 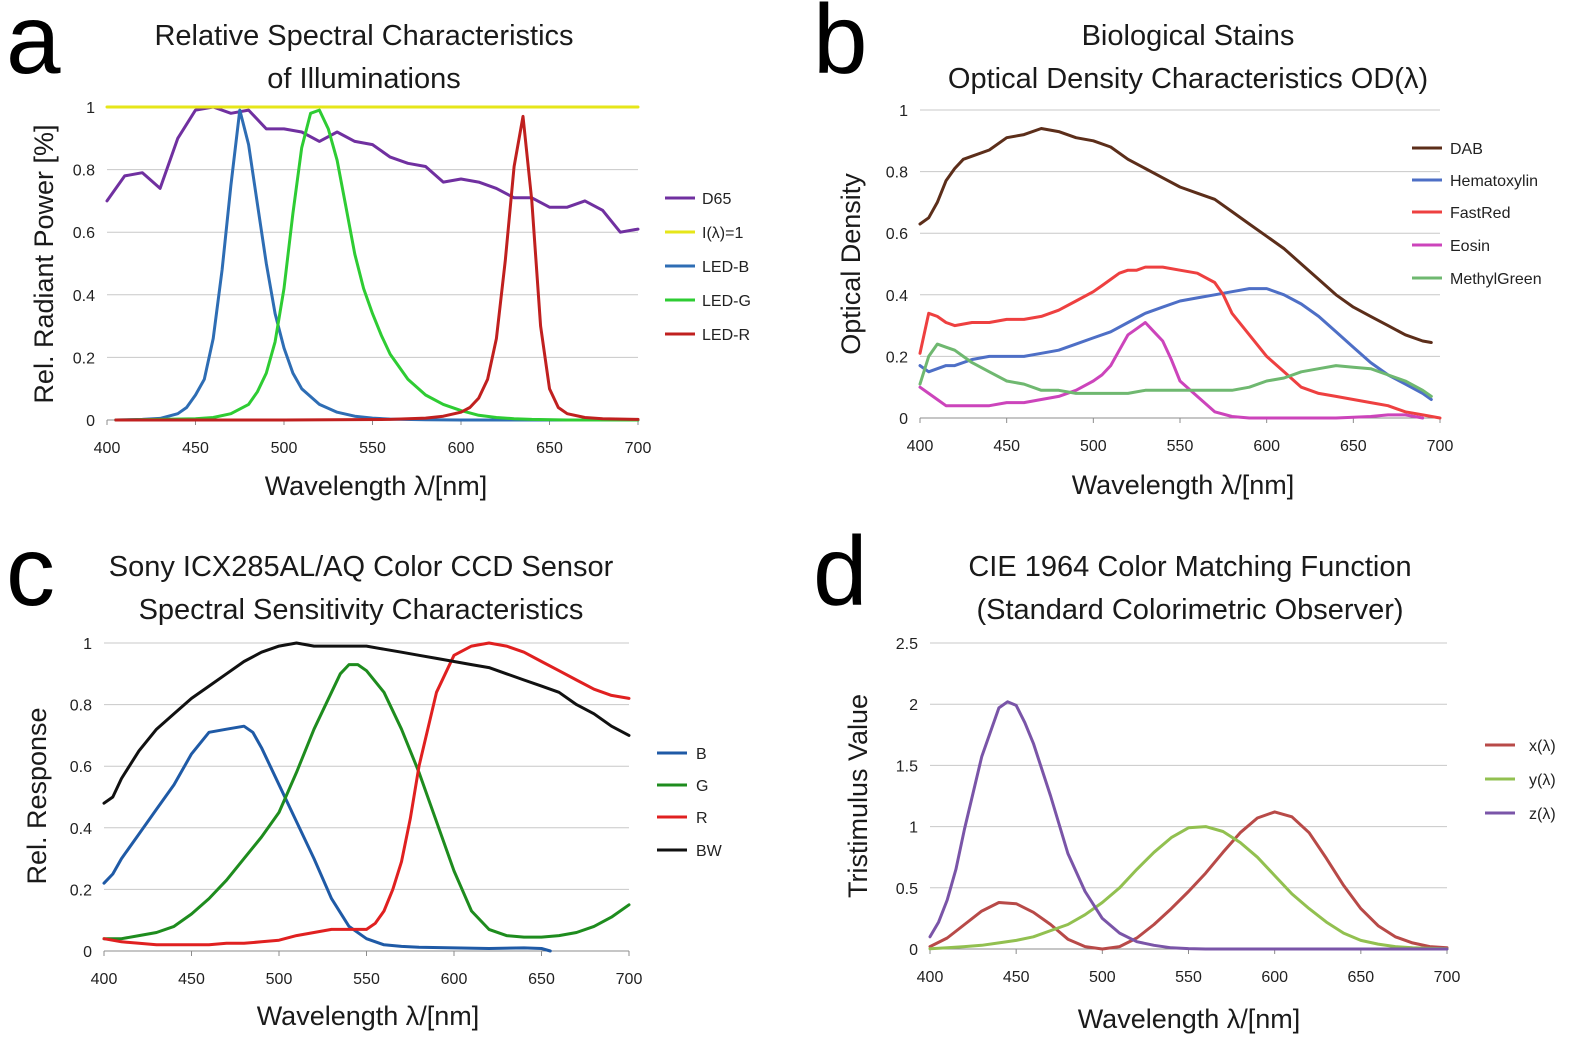 What do you see at coordinates (361, 567) in the screenshot?
I see `panel-c-title-line1: Sony ICX285AL/AQ Color CCD Sensor` at bounding box center [361, 567].